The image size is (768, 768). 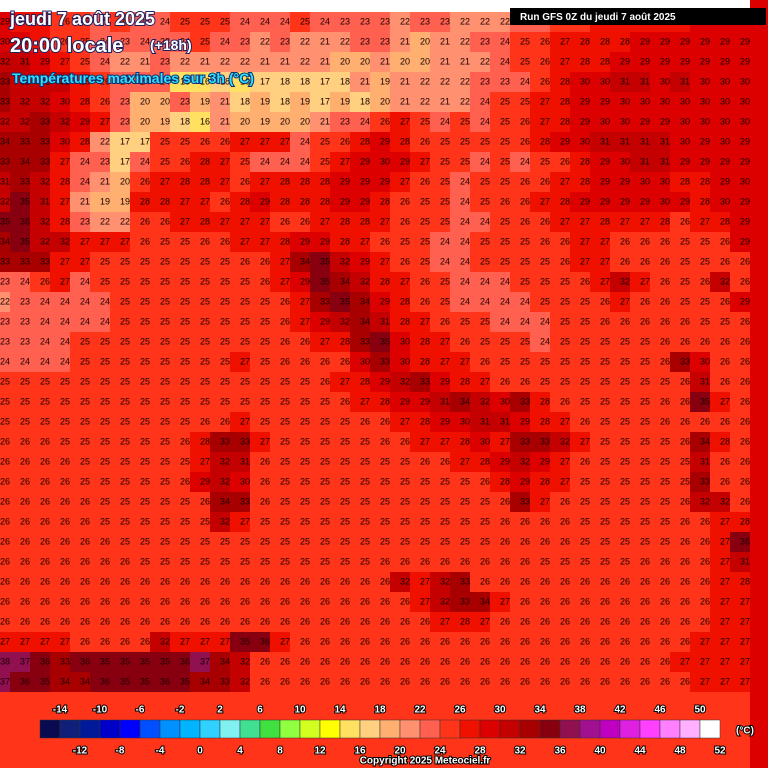 What do you see at coordinates (565, 61) in the screenshot?
I see `cell-value: 27` at bounding box center [565, 61].